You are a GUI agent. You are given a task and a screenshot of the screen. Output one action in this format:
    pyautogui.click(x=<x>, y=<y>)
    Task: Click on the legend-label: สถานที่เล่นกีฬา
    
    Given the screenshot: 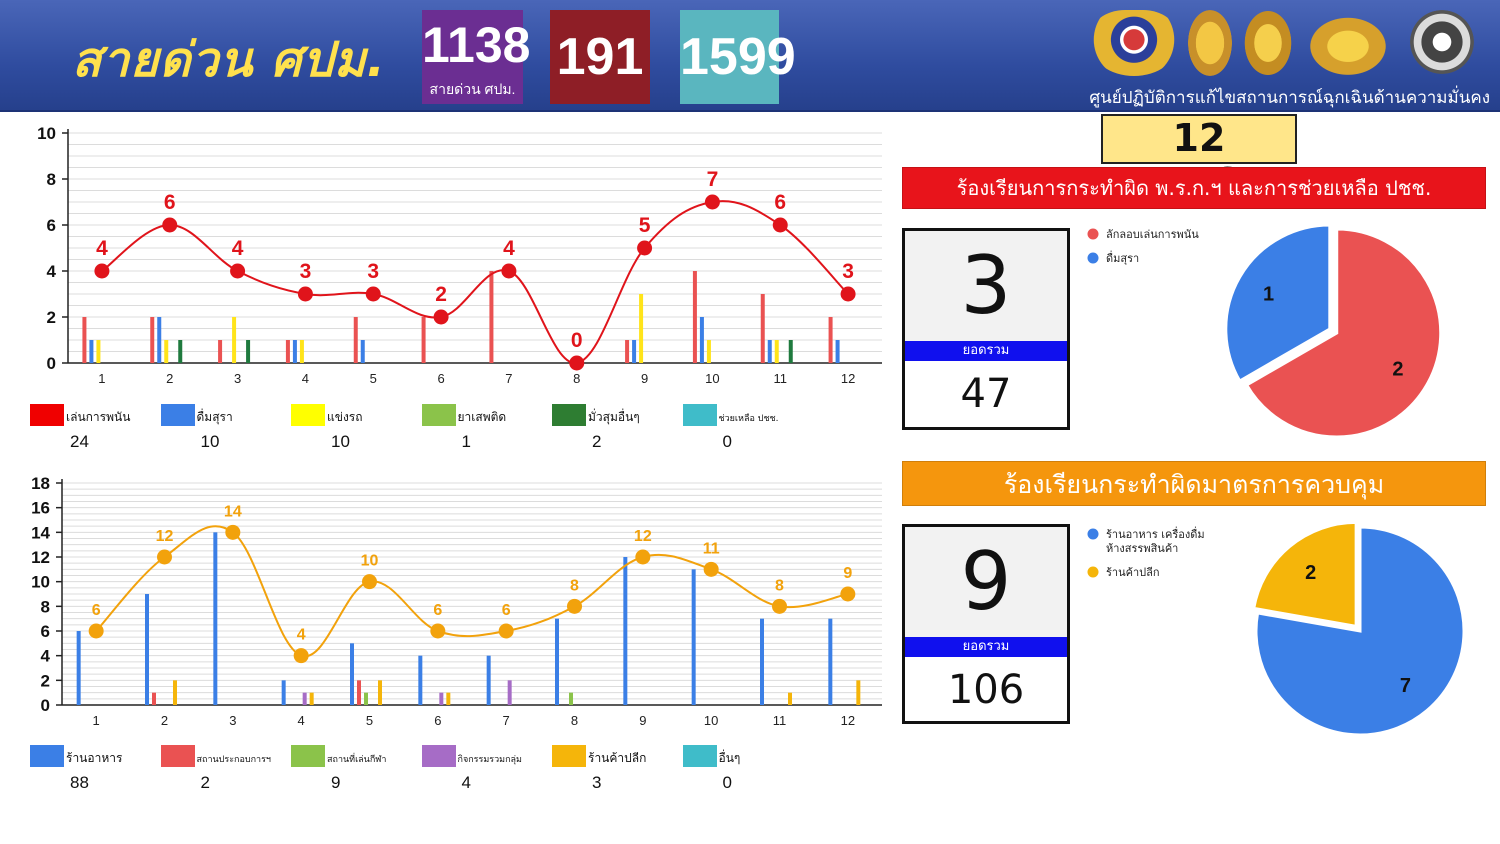 What is the action you would take?
    pyautogui.click(x=357, y=760)
    